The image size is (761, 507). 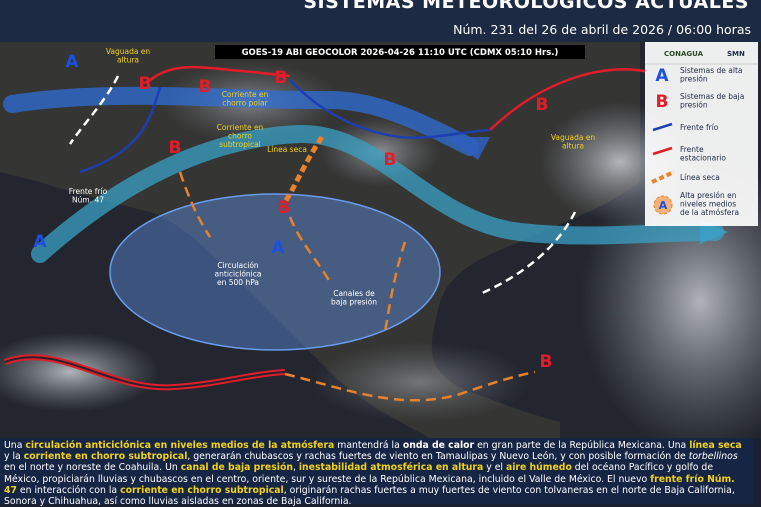 I want to click on description-segment: mantendrá la, so click(x=368, y=445).